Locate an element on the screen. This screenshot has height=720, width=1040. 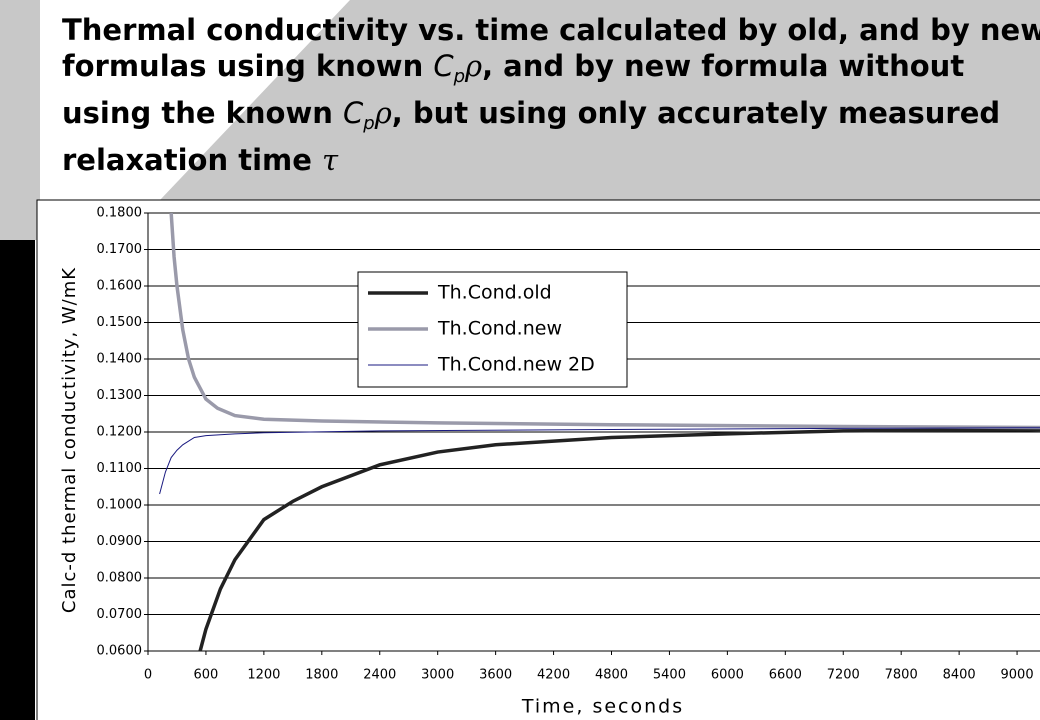
y-tick-label: 0.1300 is located at coordinates (120, 395).